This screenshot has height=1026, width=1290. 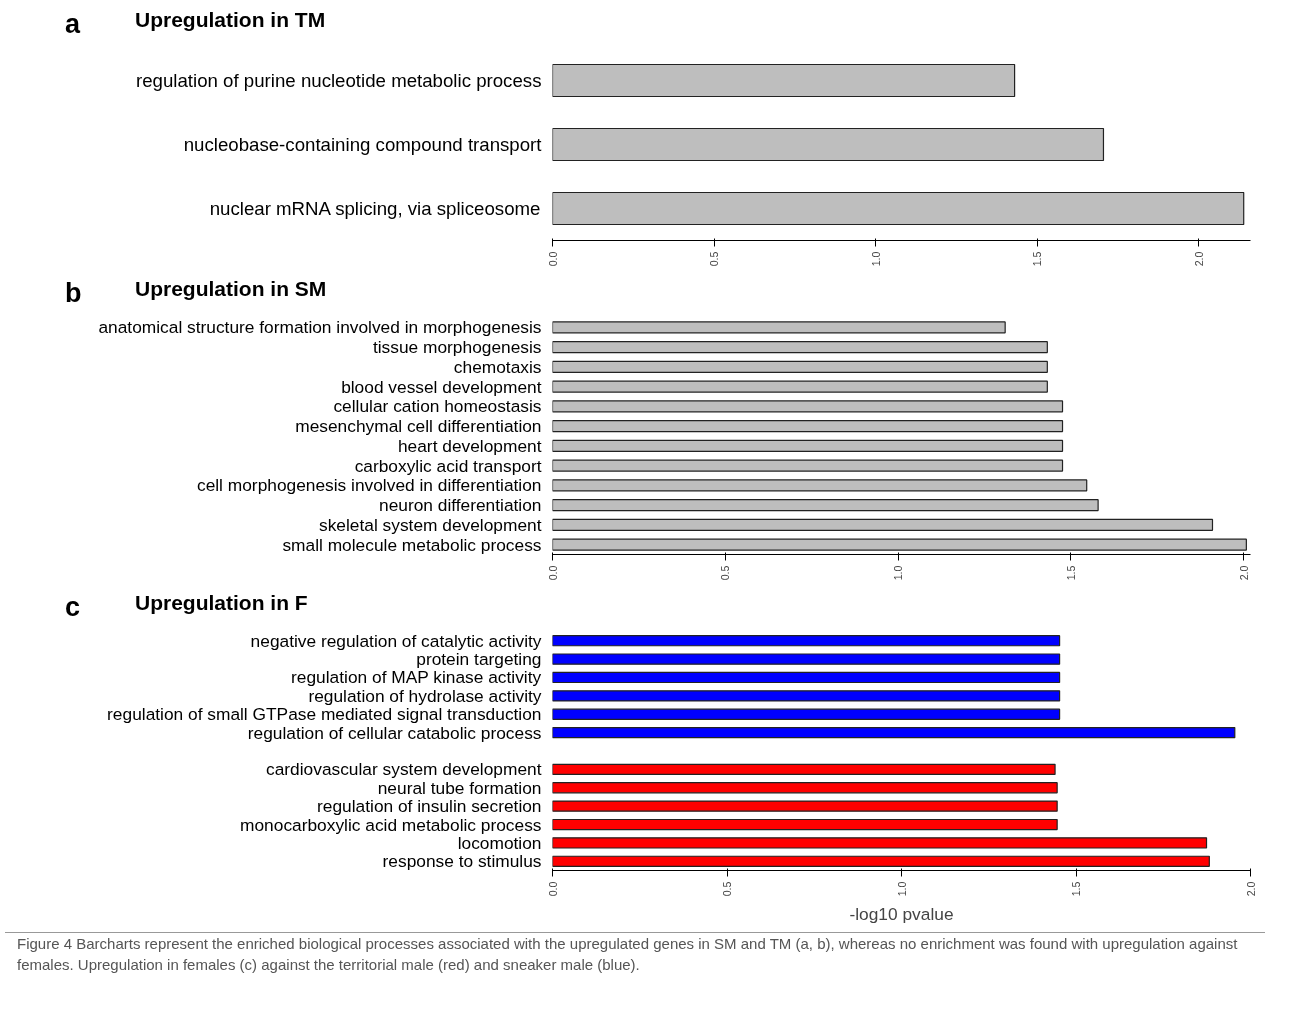 What do you see at coordinates (497, 366) in the screenshot?
I see `y-tick-label: chemotaxis` at bounding box center [497, 366].